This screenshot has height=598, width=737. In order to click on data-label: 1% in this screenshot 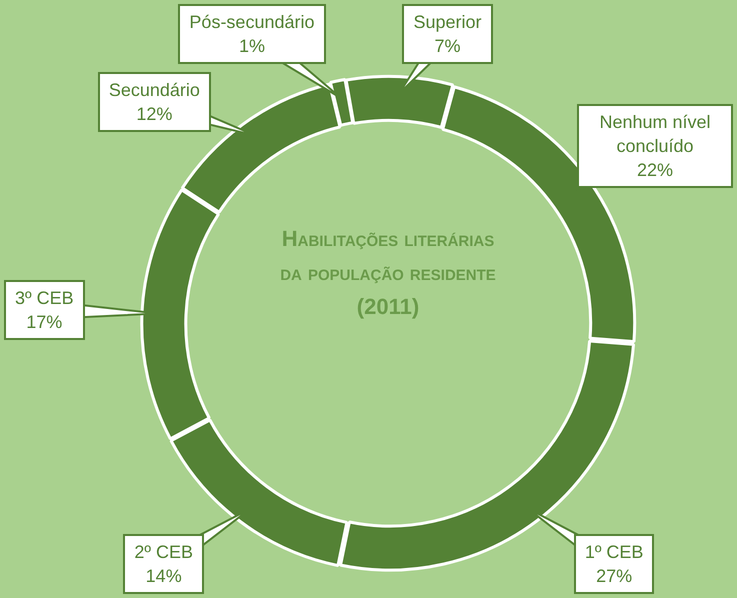, I will do `click(252, 46)`.